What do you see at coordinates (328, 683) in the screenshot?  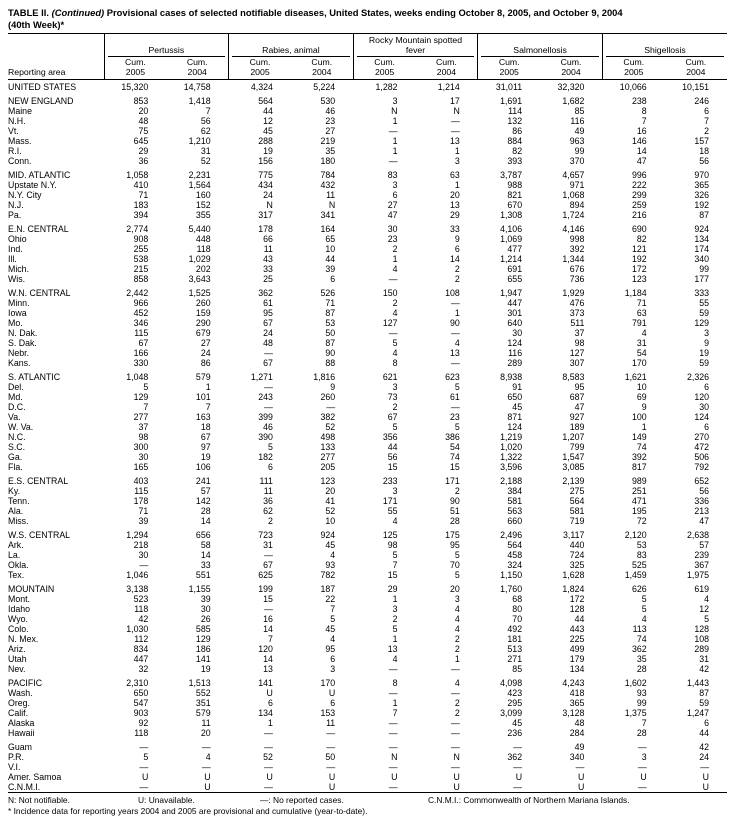 I see `value-cell: 170` at bounding box center [328, 683].